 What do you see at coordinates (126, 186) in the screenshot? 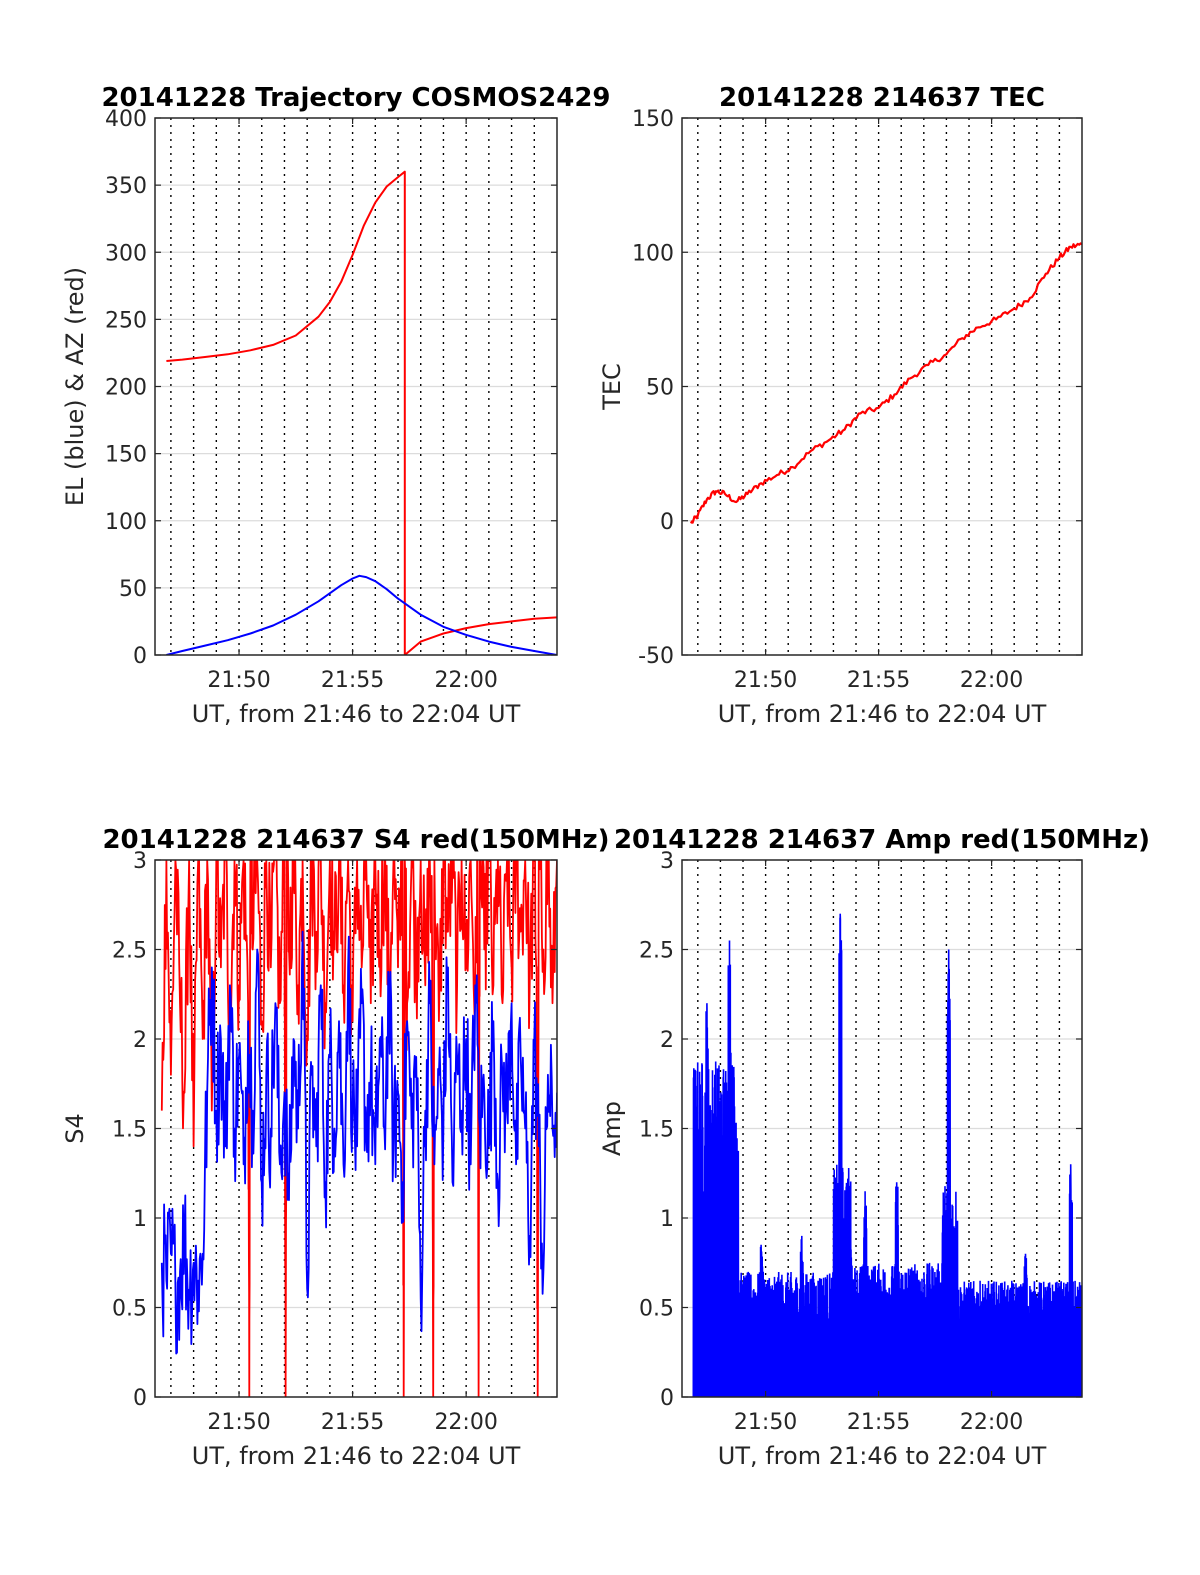
I see `y-tick-label: 350` at bounding box center [126, 186].